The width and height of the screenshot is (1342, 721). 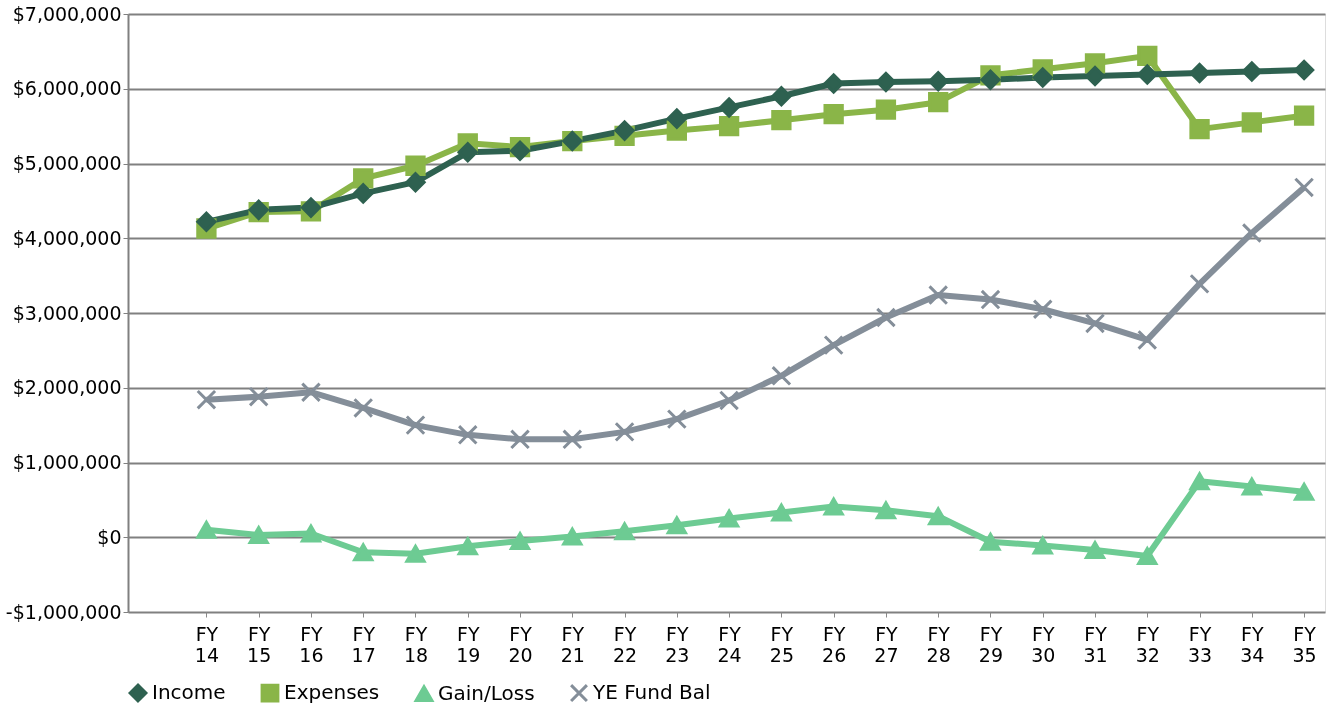 I want to click on y-tick-label: $3,000,000, so click(x=67, y=312).